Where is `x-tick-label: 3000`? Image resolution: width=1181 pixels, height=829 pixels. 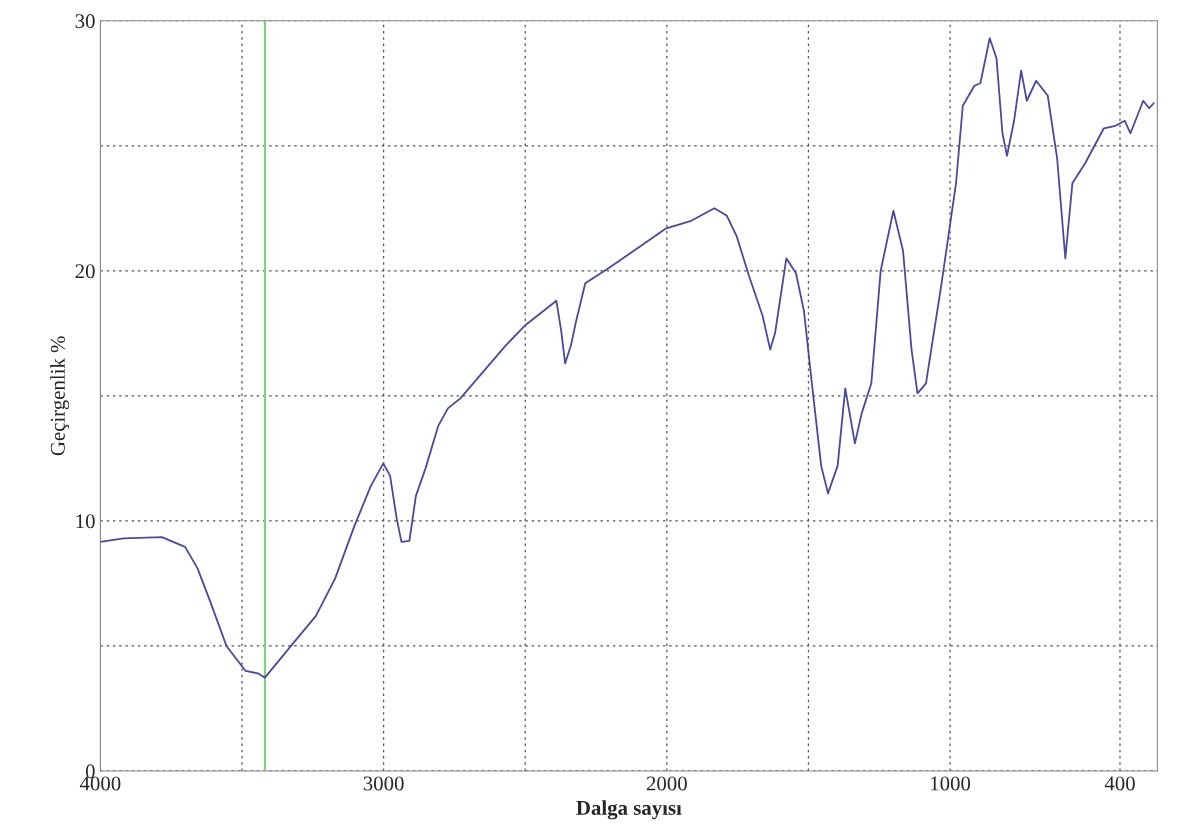 x-tick-label: 3000 is located at coordinates (383, 783).